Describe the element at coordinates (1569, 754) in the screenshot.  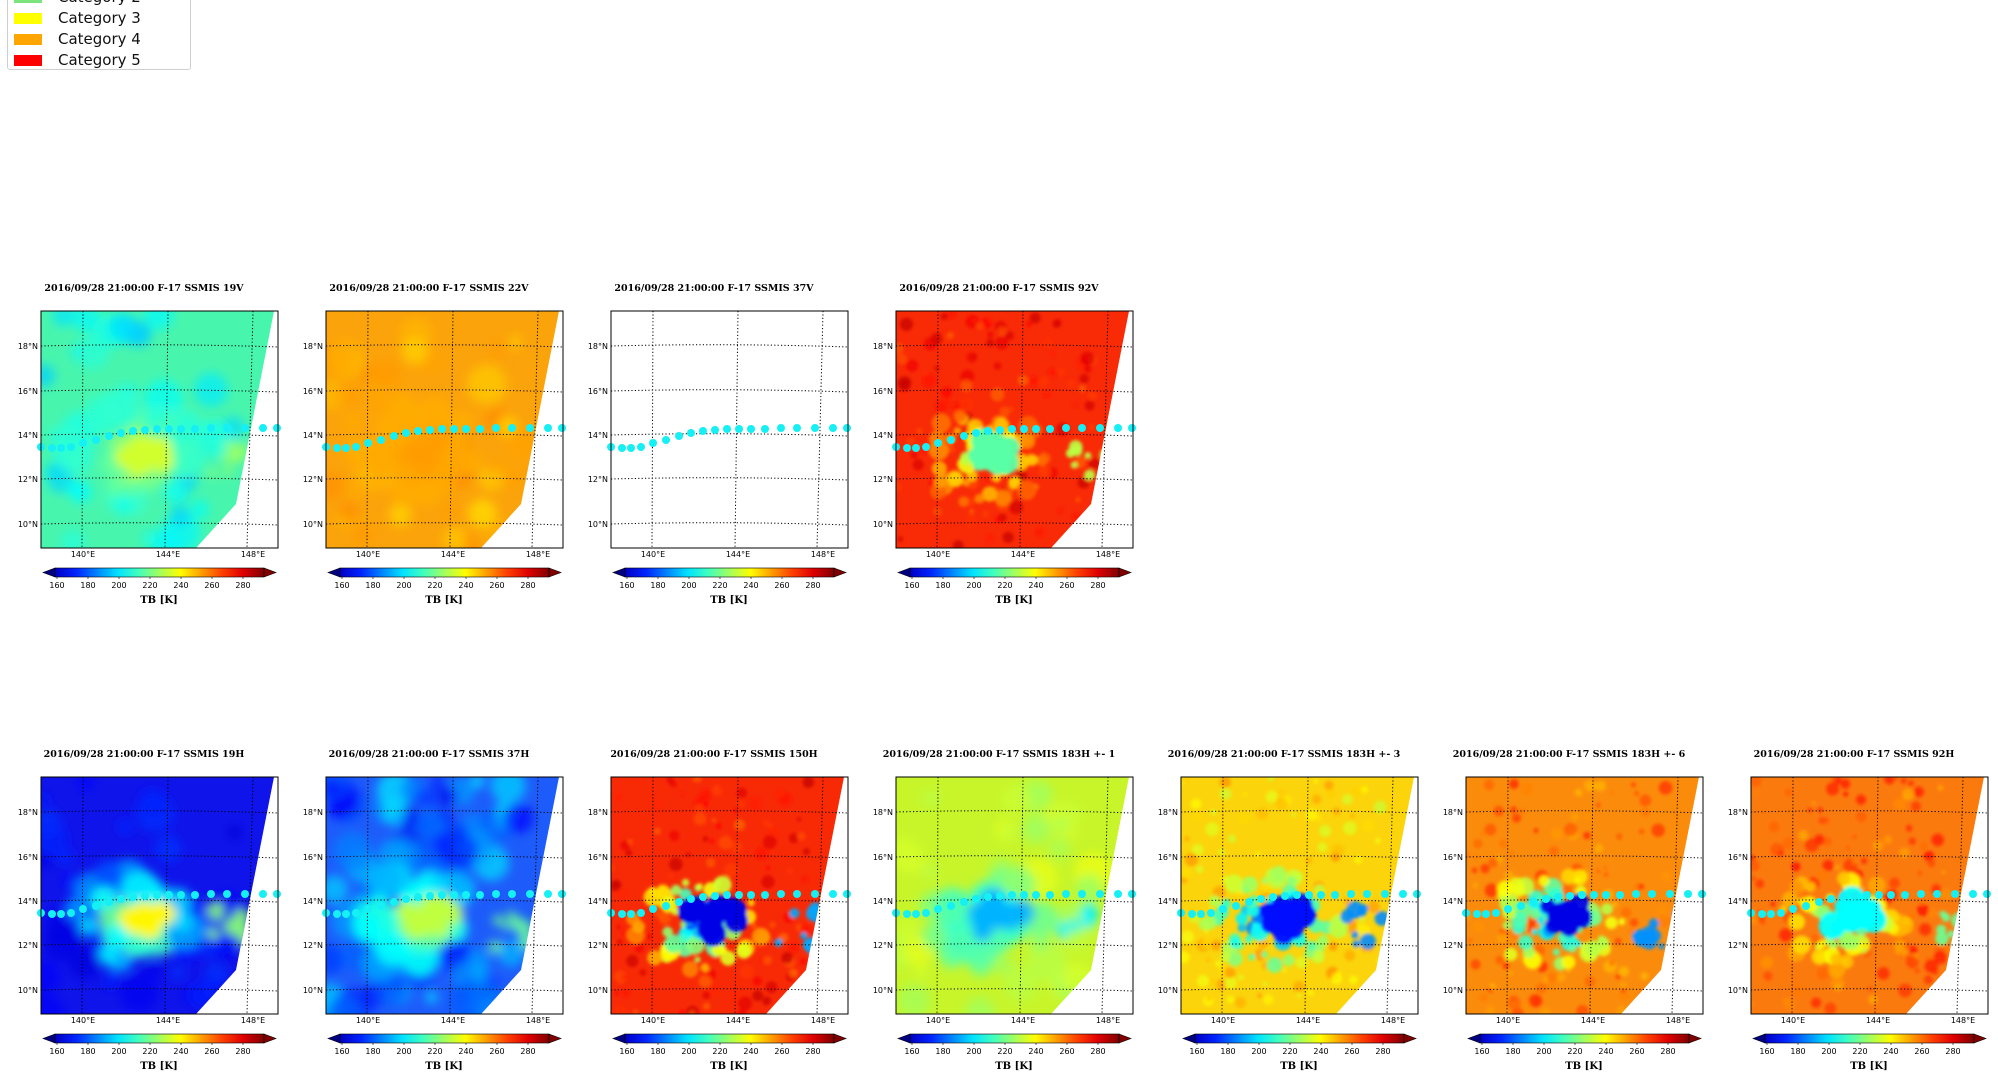
I see `panel-title: 2016/09/28 21:00:00 F-17 SSMIS 183H +- 6` at that location.